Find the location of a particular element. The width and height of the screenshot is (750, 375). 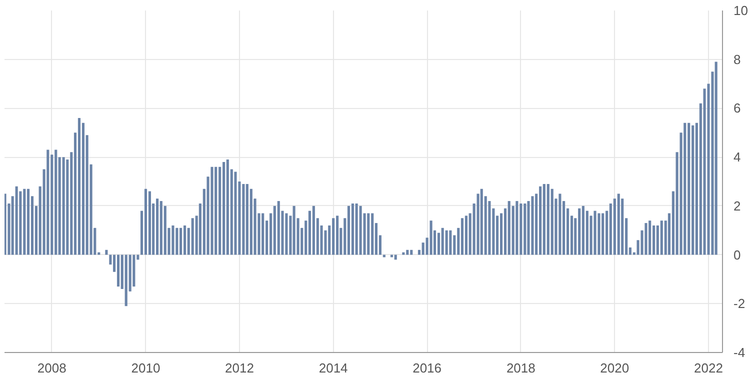

y-tick-label: 8 is located at coordinates (737, 59).